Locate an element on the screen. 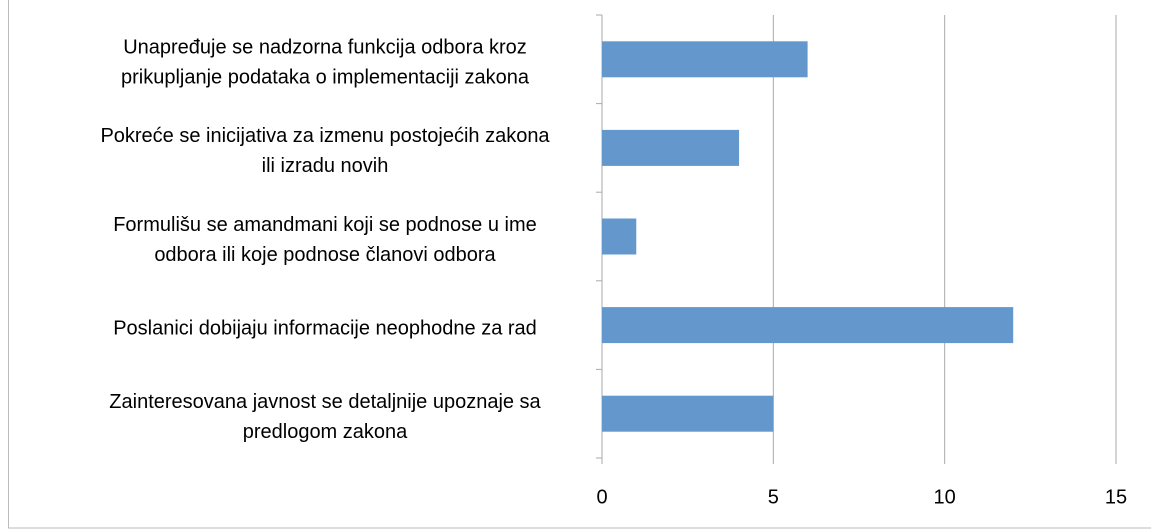 The height and width of the screenshot is (529, 1151). y-tick-label: ili izradu novih is located at coordinates (325, 166).